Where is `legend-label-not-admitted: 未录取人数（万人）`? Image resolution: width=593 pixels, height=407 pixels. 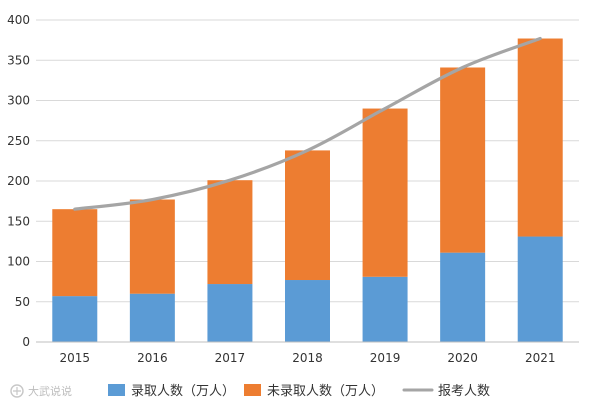 legend-label-not-admitted: 未录取人数（万人） is located at coordinates (325, 391).